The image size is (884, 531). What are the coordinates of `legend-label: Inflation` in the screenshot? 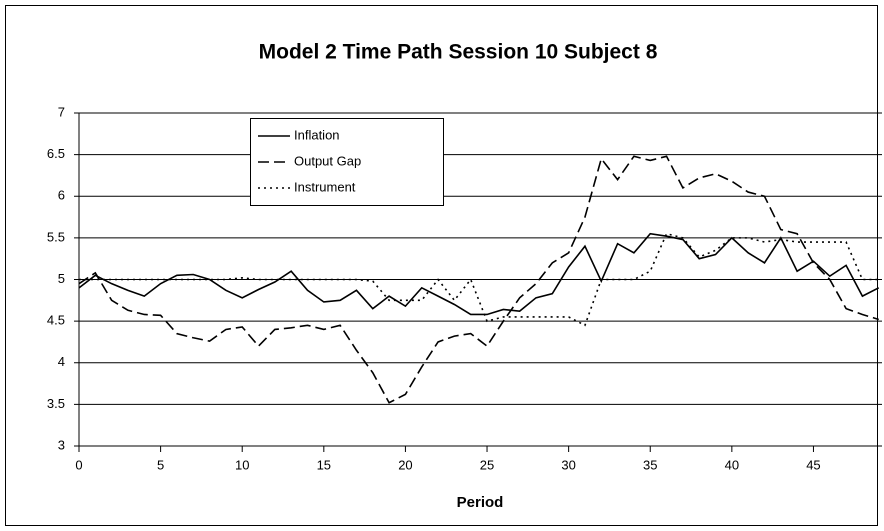 It's located at (317, 134).